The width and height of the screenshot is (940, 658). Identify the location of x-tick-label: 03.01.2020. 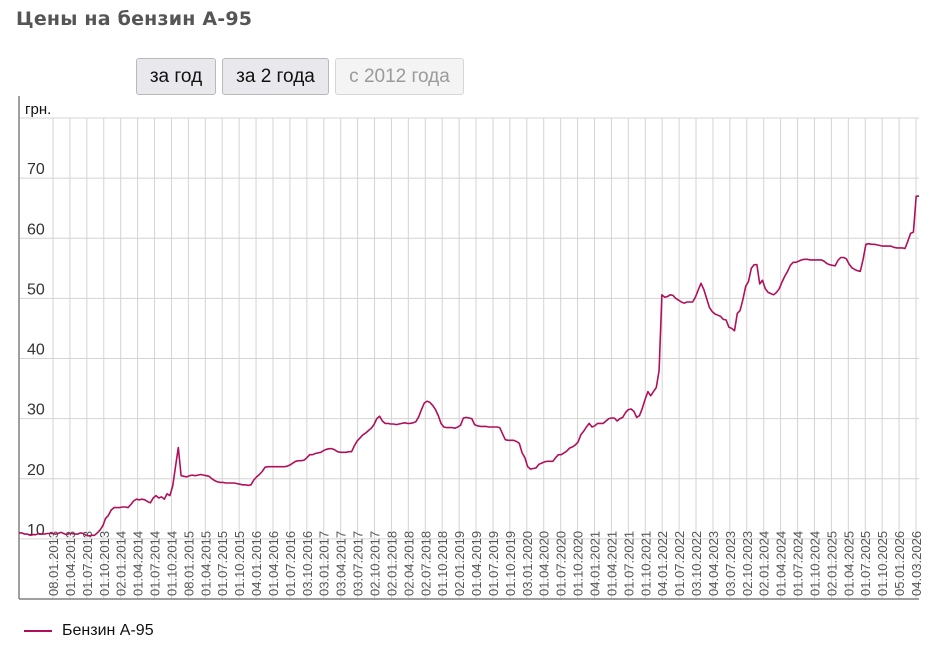
(527, 563).